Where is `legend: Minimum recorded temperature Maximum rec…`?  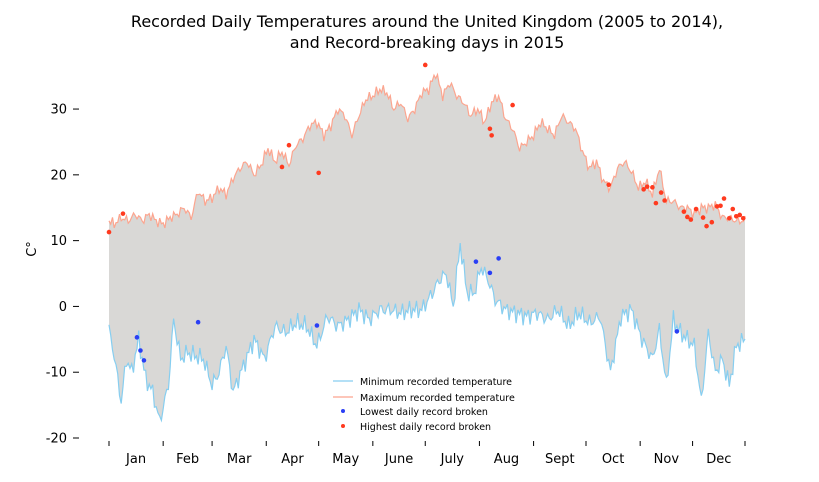
legend: Minimum recorded temperature Maximum rec… is located at coordinates (424, 405).